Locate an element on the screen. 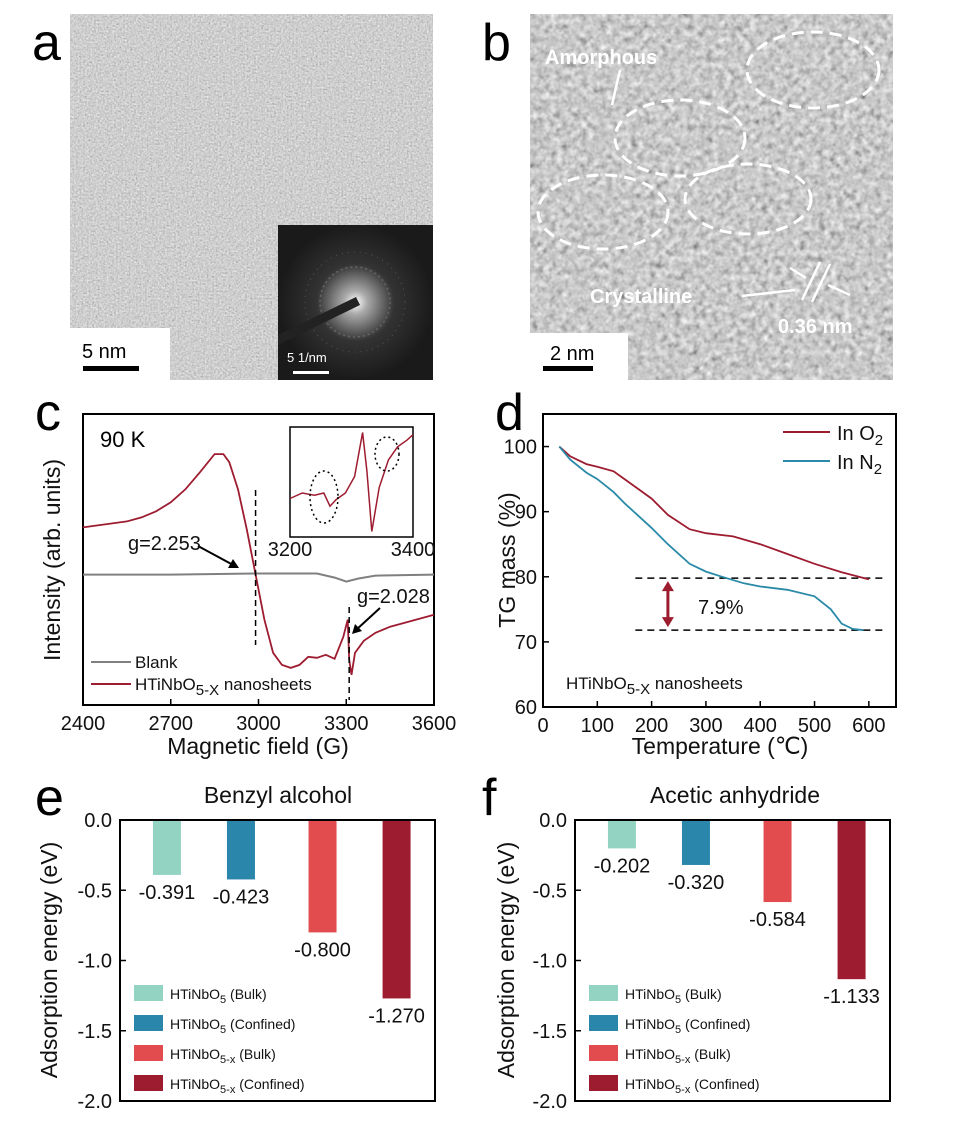 The width and height of the screenshot is (969, 1121). legend-blank: Blank is located at coordinates (156, 662).